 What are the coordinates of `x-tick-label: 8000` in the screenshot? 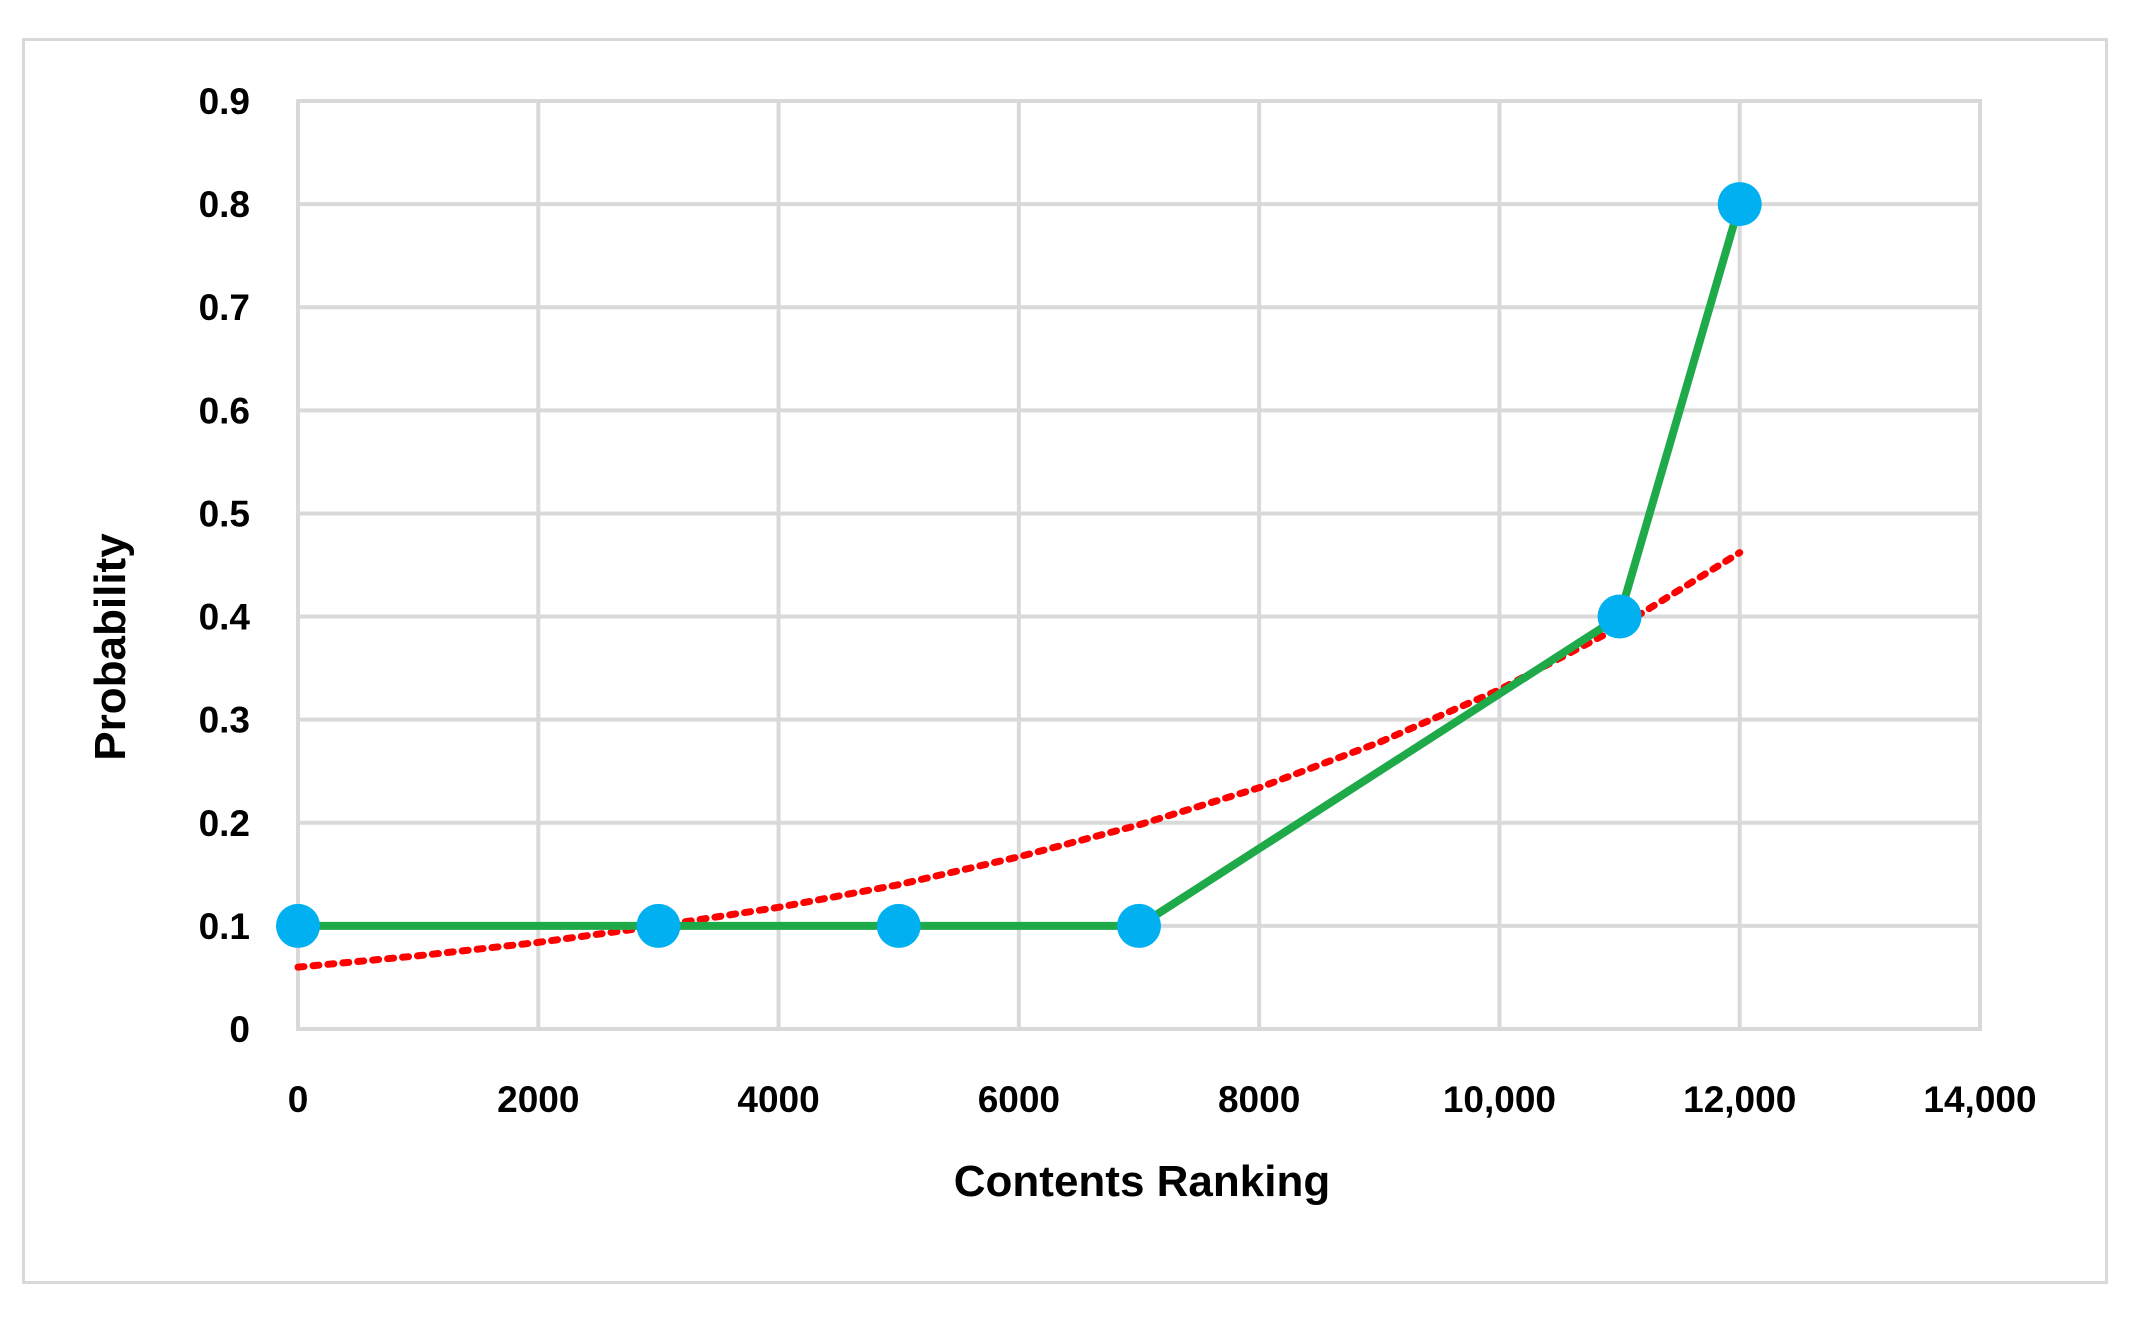 It's located at (1259, 1099).